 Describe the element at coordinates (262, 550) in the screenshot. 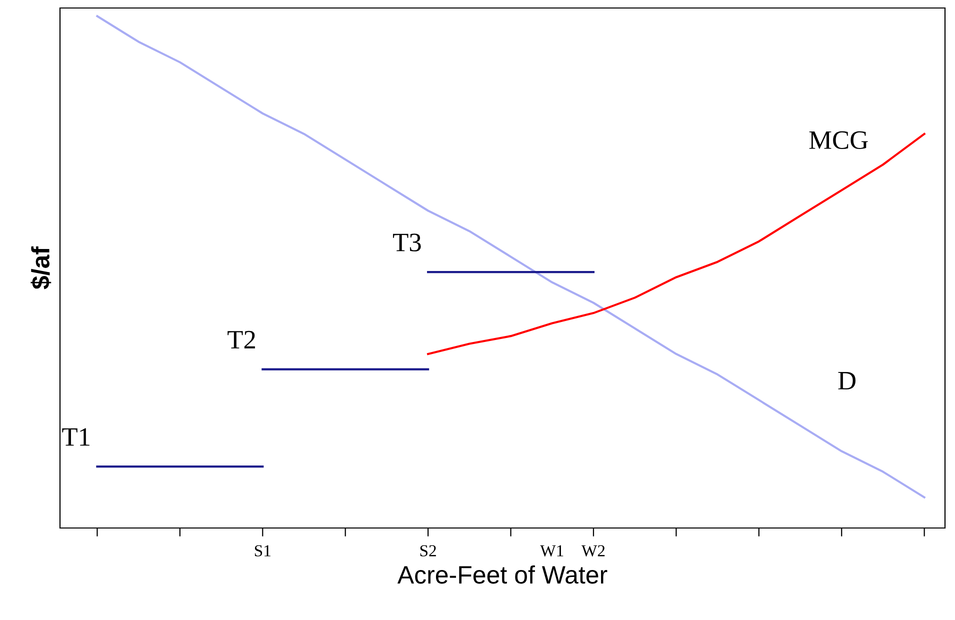

I see `x-tick-label: S1` at that location.